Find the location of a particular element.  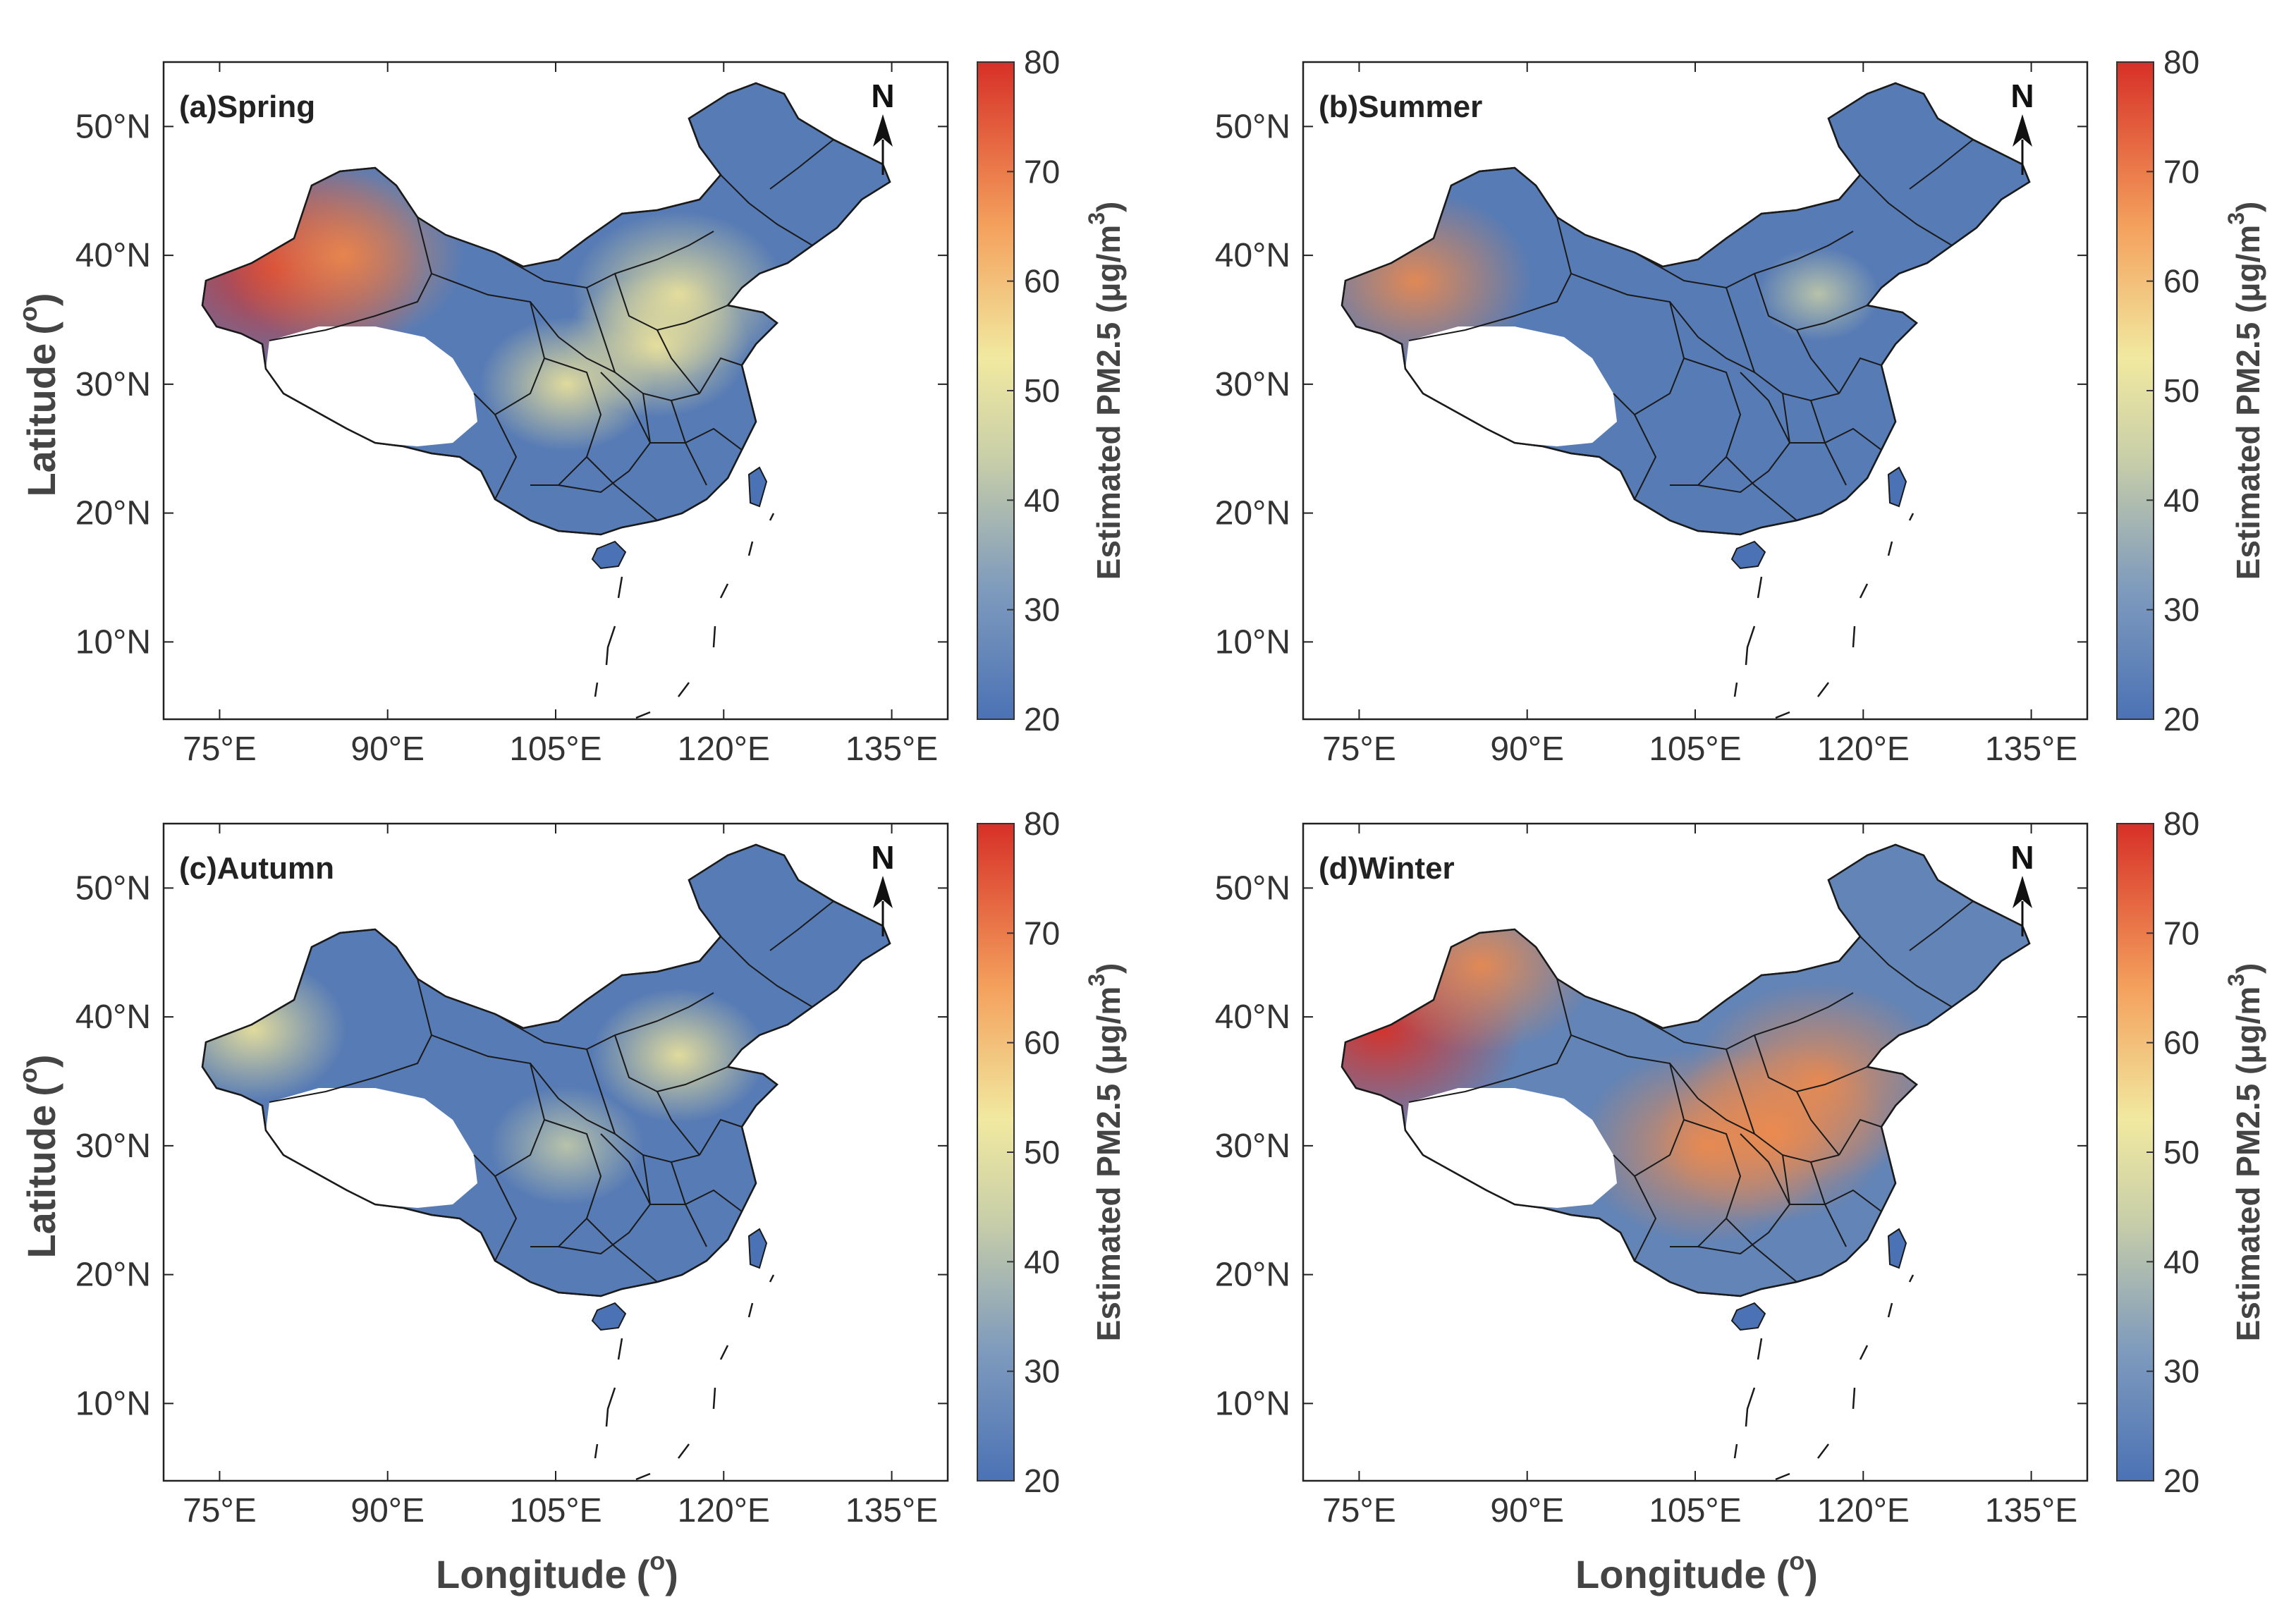

y-axis-label-top: Latitude(o) is located at coordinates (38, 394).